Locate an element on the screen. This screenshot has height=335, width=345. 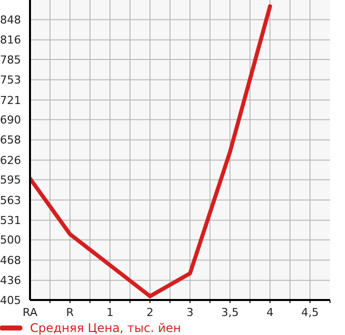
legend-label: Средняя Цена, тыс. йен is located at coordinates (106, 328).